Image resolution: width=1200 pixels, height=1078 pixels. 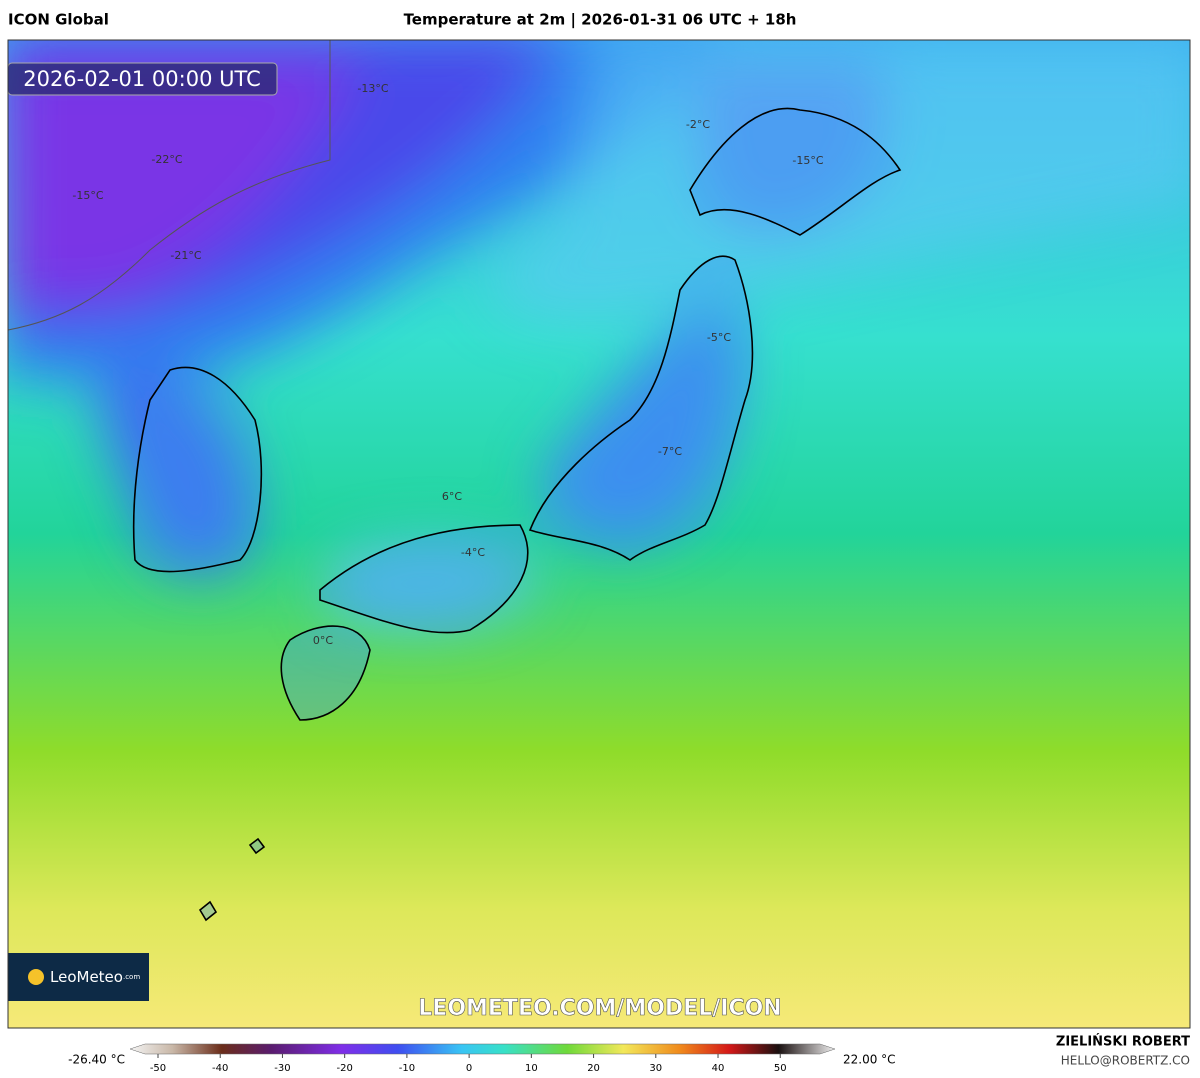 What do you see at coordinates (96, 1060) in the screenshot?
I see `colorbar-min: -26.40 °C` at bounding box center [96, 1060].